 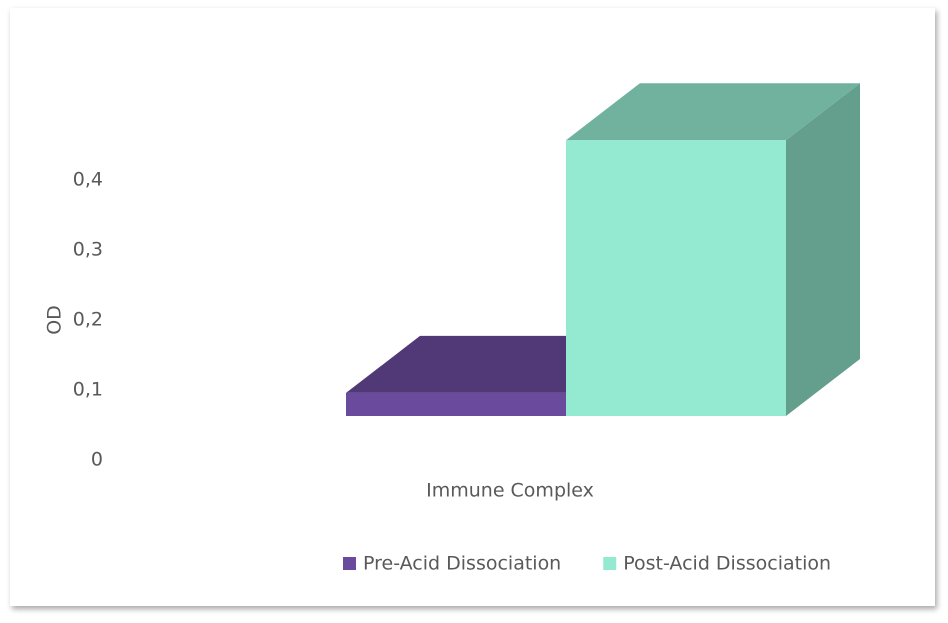 What do you see at coordinates (713, 112) in the screenshot?
I see `bar-top` at bounding box center [713, 112].